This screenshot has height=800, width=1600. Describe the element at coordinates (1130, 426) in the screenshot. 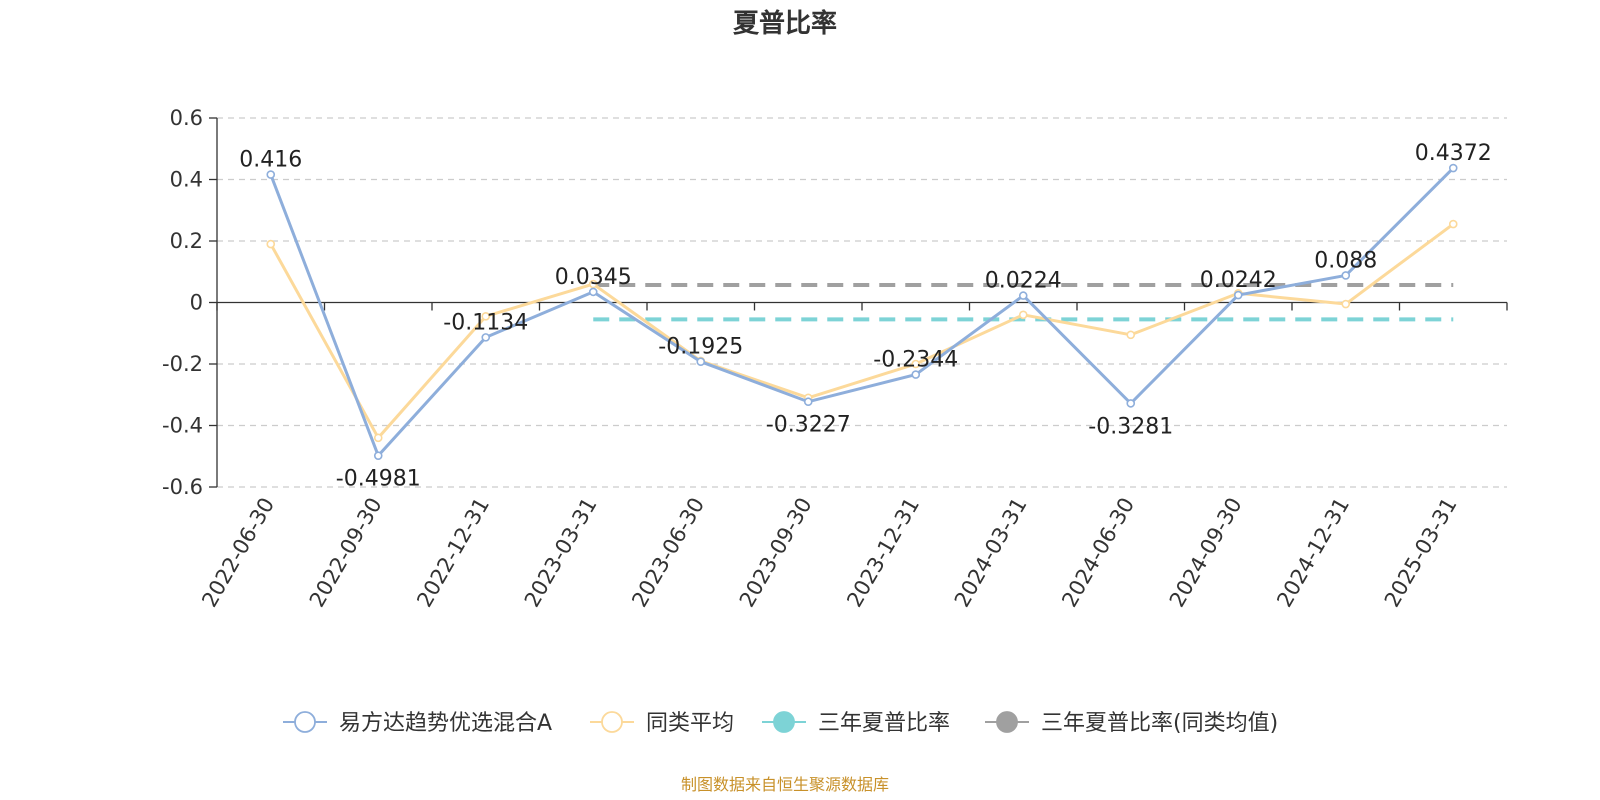

I see `data-label: -0.3281` at that location.